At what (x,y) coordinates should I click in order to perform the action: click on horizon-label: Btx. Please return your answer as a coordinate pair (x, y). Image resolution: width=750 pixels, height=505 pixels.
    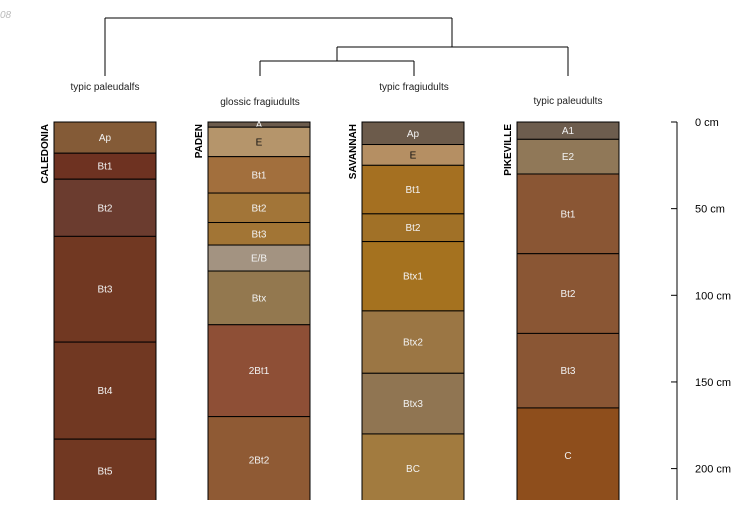
    Looking at the image, I should click on (259, 298).